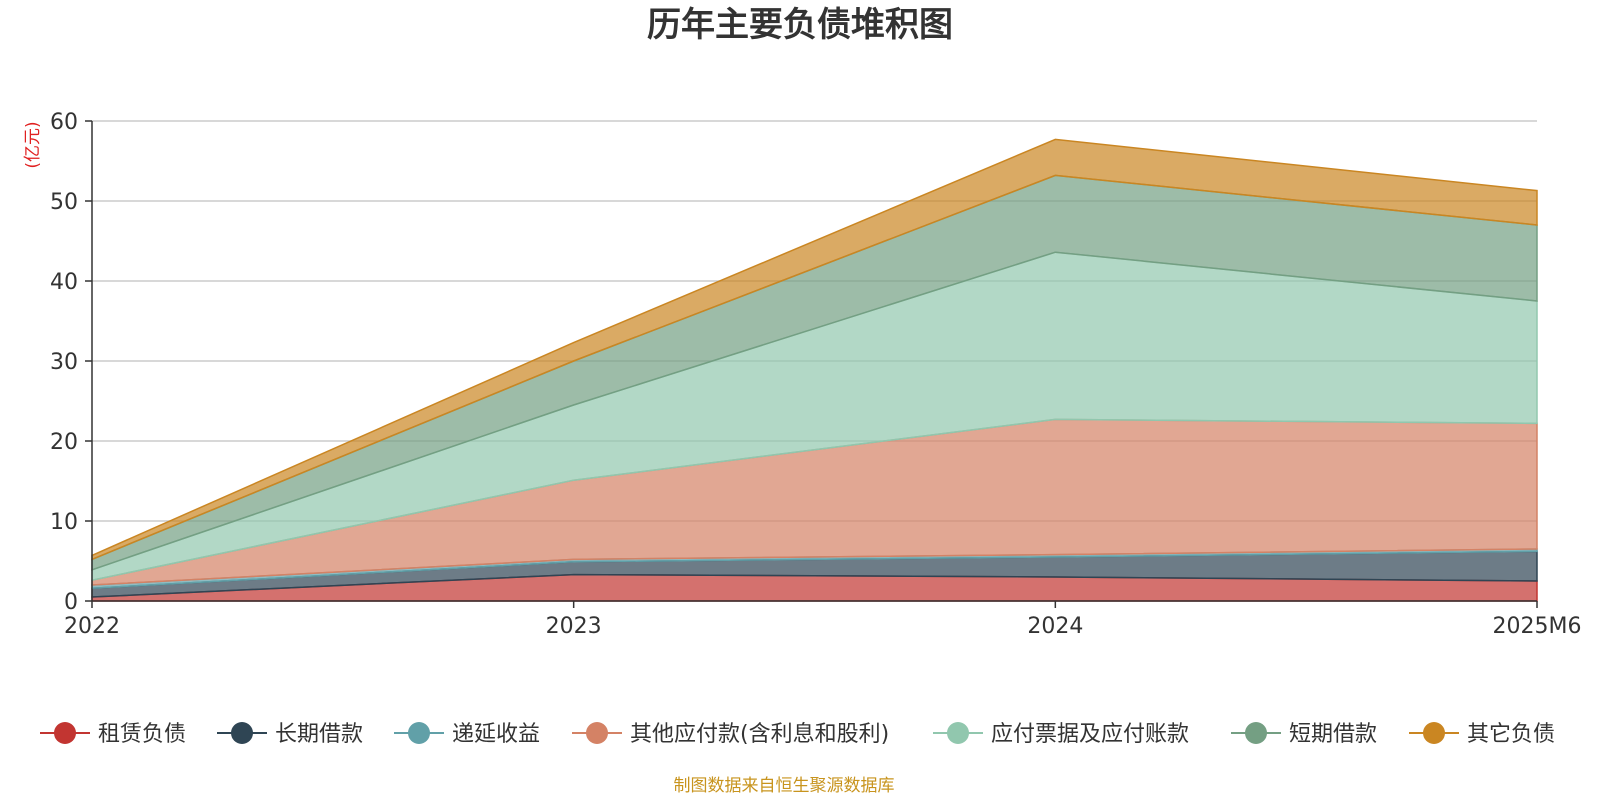 The width and height of the screenshot is (1600, 800). Describe the element at coordinates (71, 602) in the screenshot. I see `y-tick-label-0: 0` at that location.